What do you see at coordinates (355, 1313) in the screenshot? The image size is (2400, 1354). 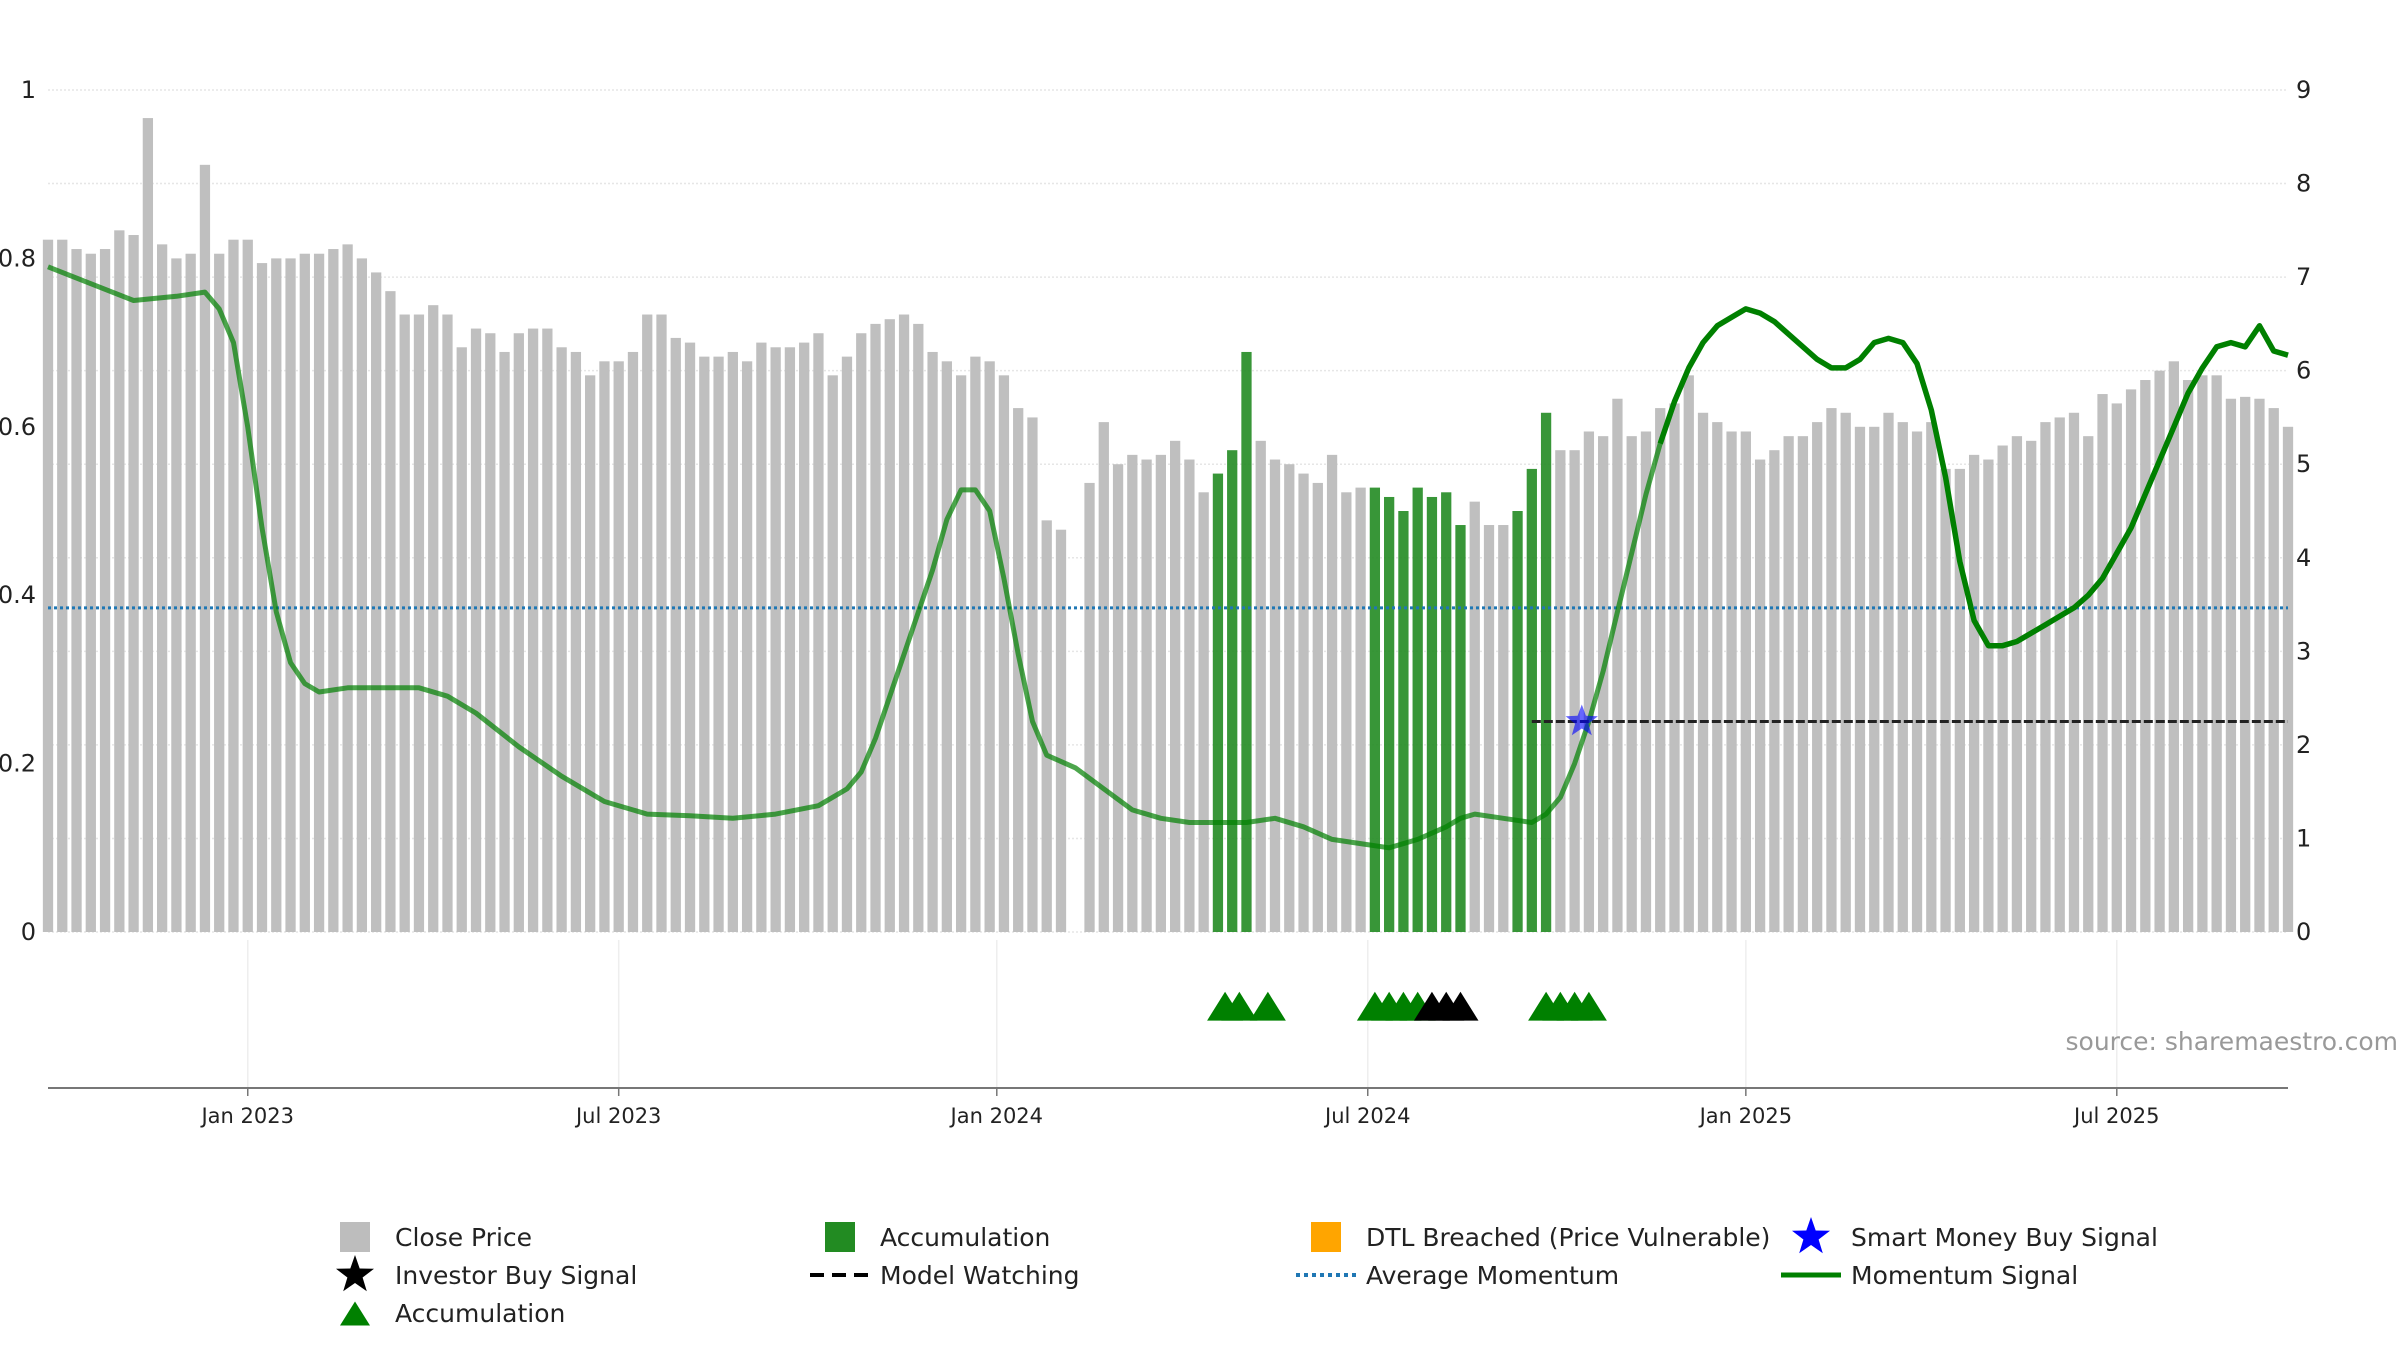 I see `legend-triangle-accum_tri` at bounding box center [355, 1313].